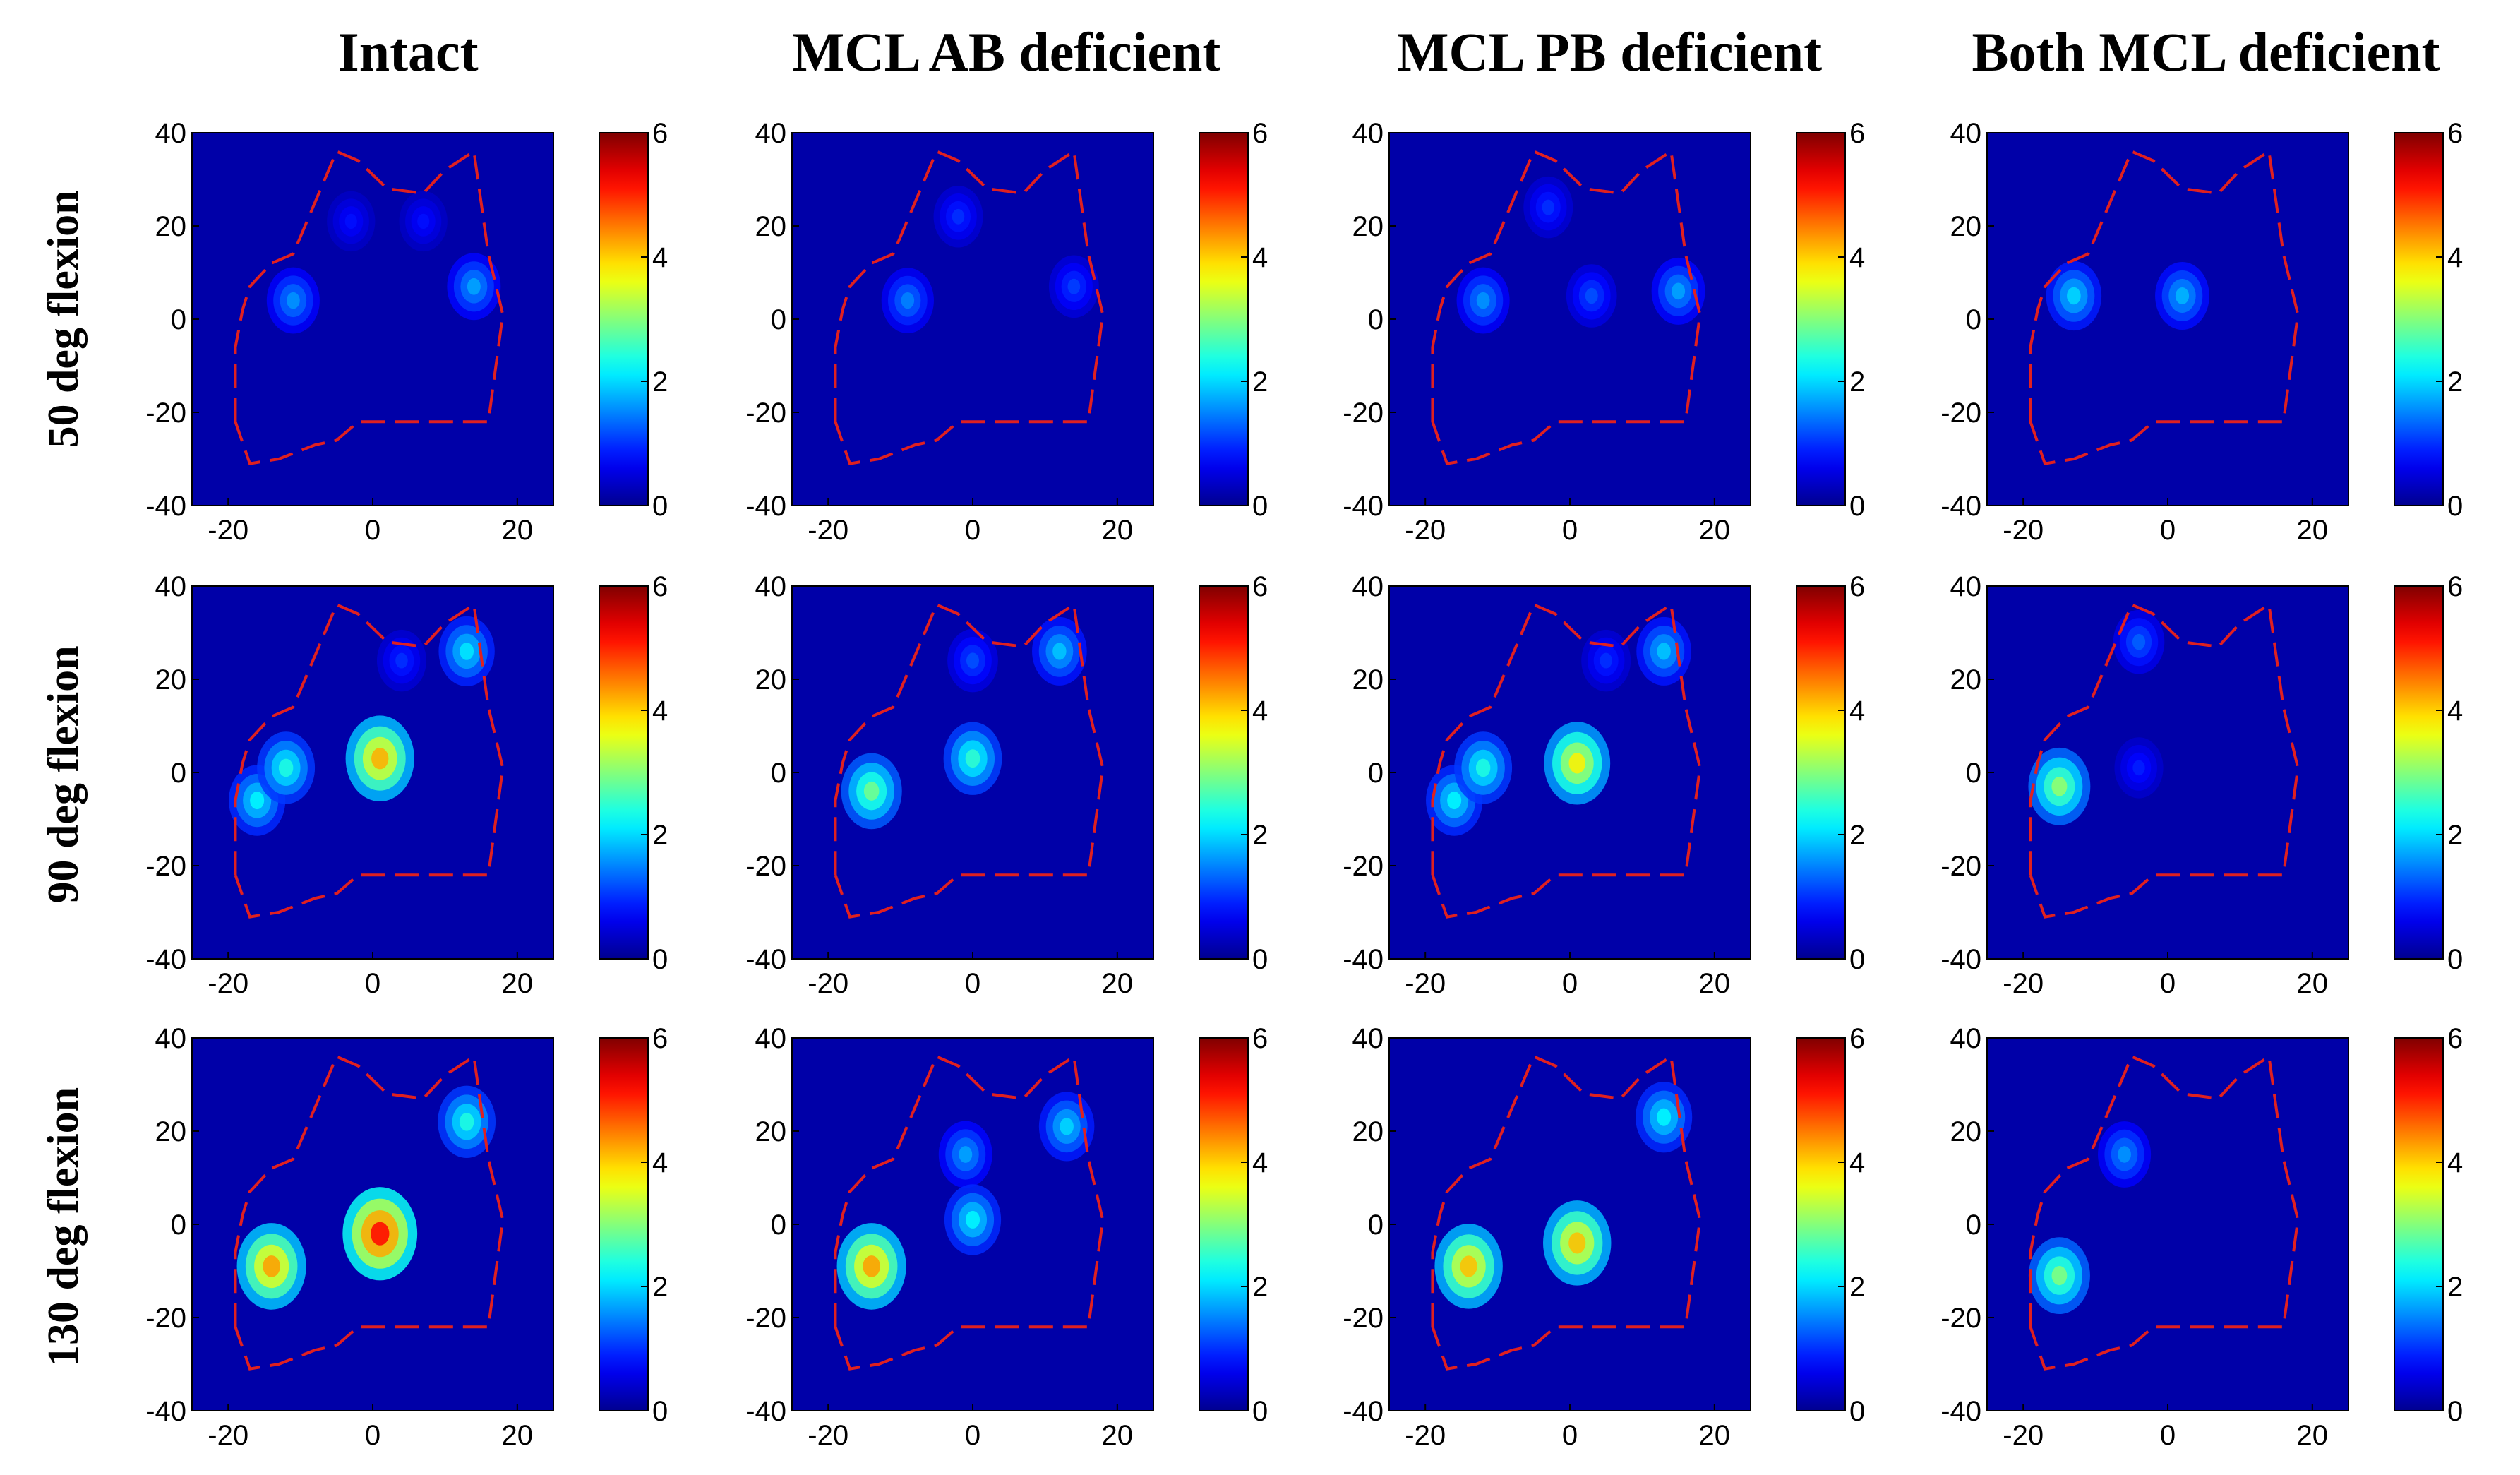 The width and height of the screenshot is (2520, 1475). What do you see at coordinates (408, 52) in the screenshot?
I see `column-title: Intact` at bounding box center [408, 52].